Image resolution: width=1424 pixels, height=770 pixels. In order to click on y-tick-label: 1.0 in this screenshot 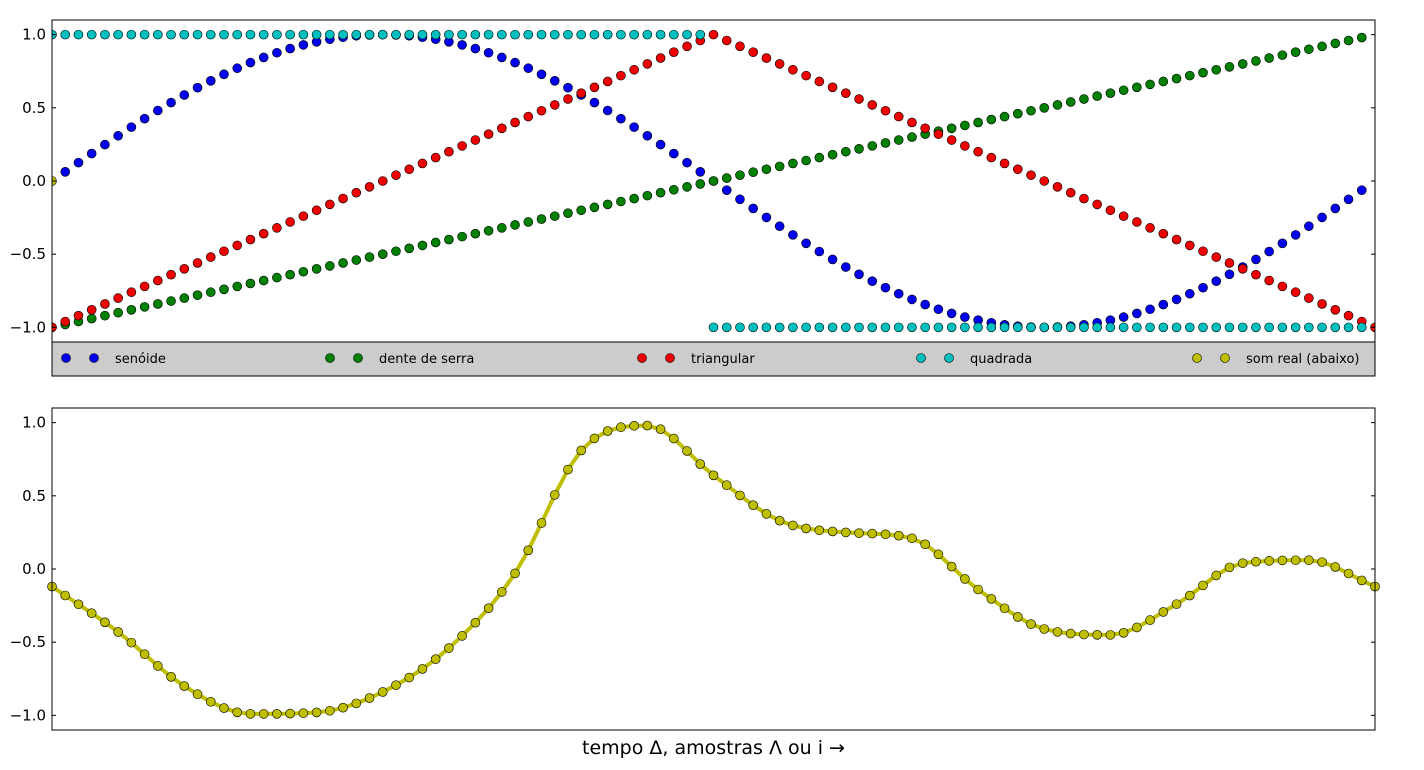, I will do `click(34, 423)`.